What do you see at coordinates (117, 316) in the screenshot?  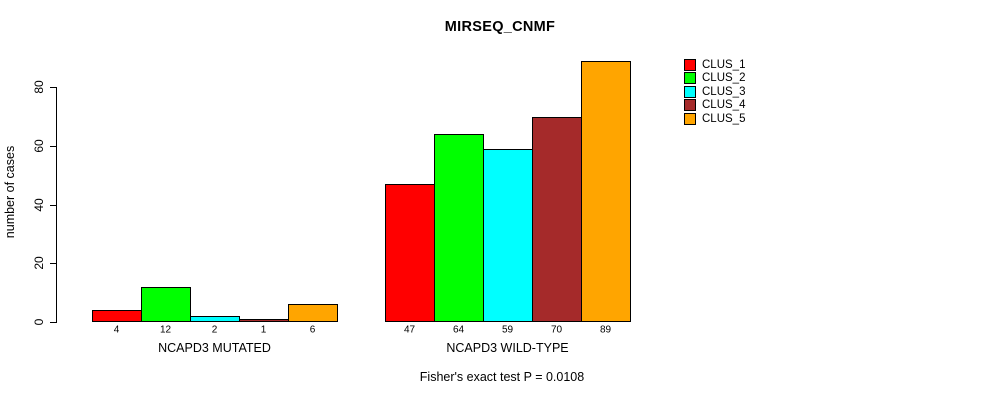 I see `bar-clus_1-mutated` at bounding box center [117, 316].